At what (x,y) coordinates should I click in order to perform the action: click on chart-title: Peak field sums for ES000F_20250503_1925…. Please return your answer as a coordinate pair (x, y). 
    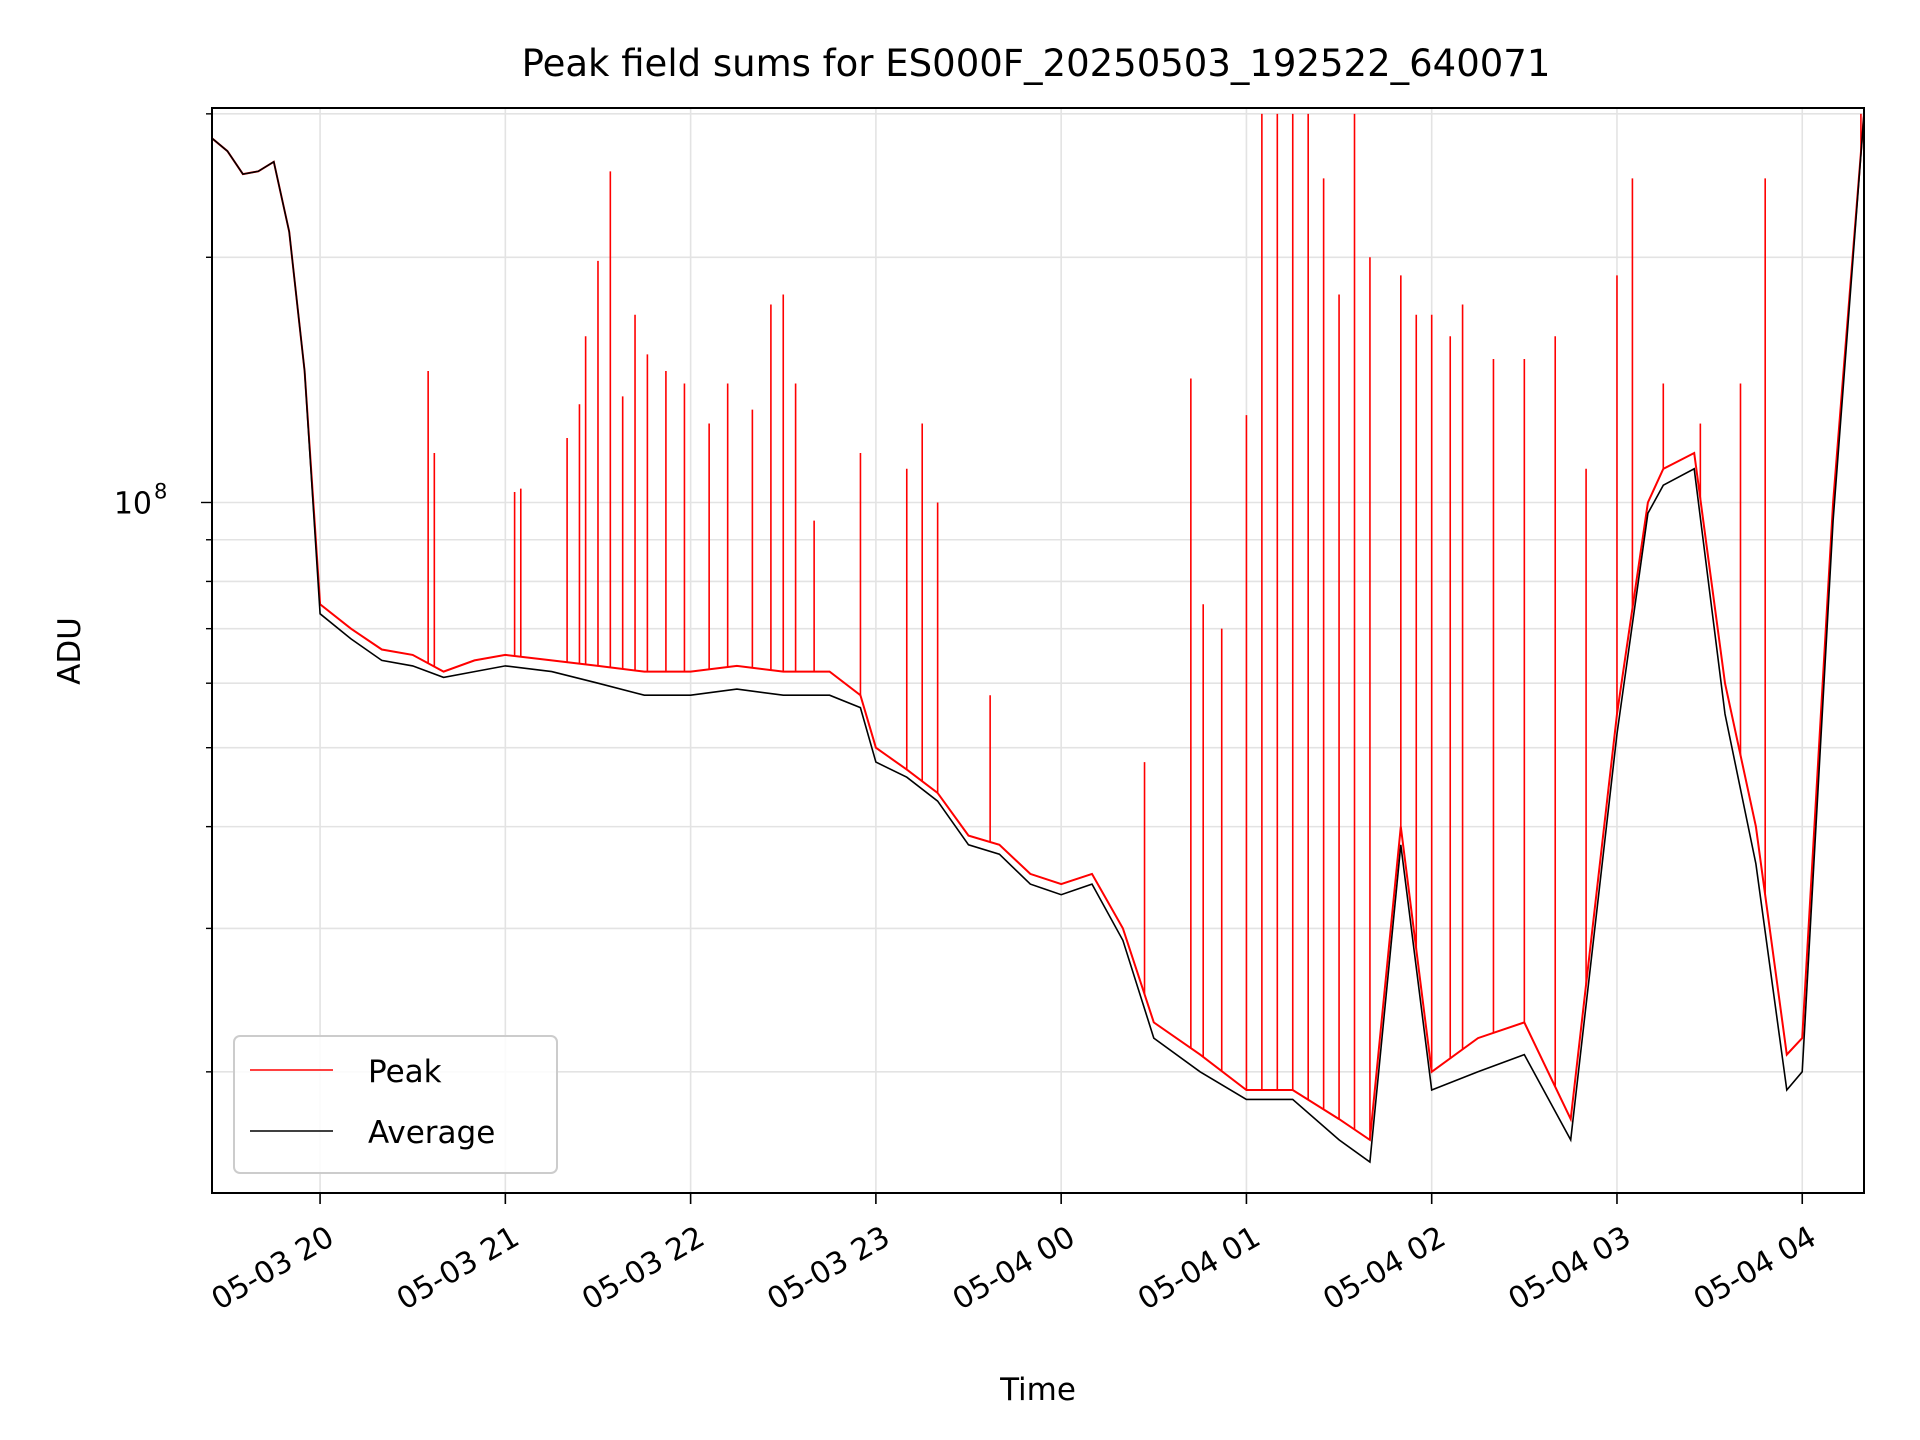
    Looking at the image, I should click on (1036, 63).